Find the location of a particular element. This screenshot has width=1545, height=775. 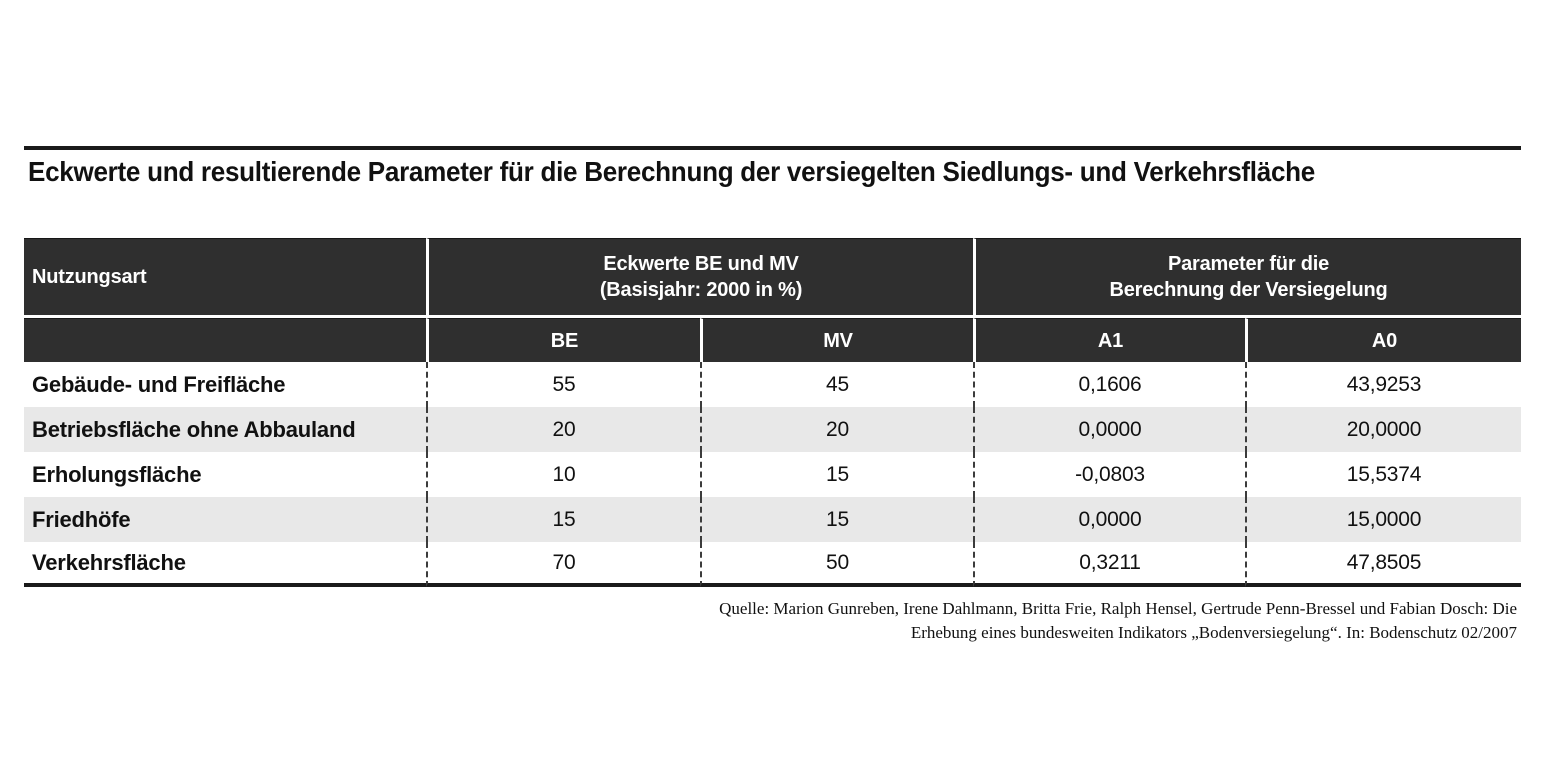

cell-a0: 15,0000 is located at coordinates (1383, 519).